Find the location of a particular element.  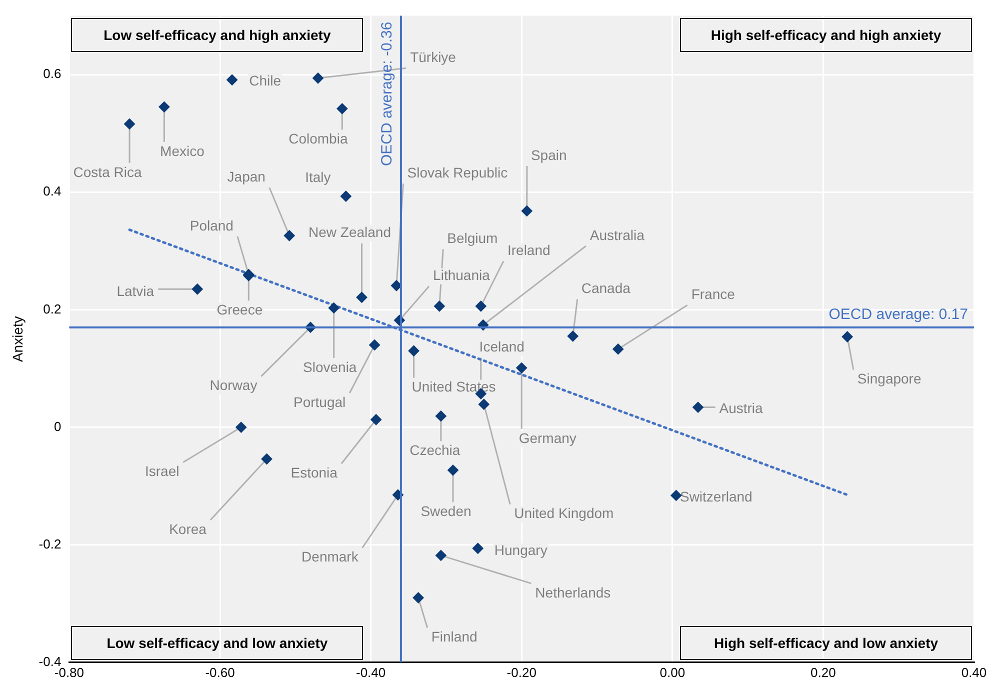

text: Mexico is located at coordinates (182, 150).